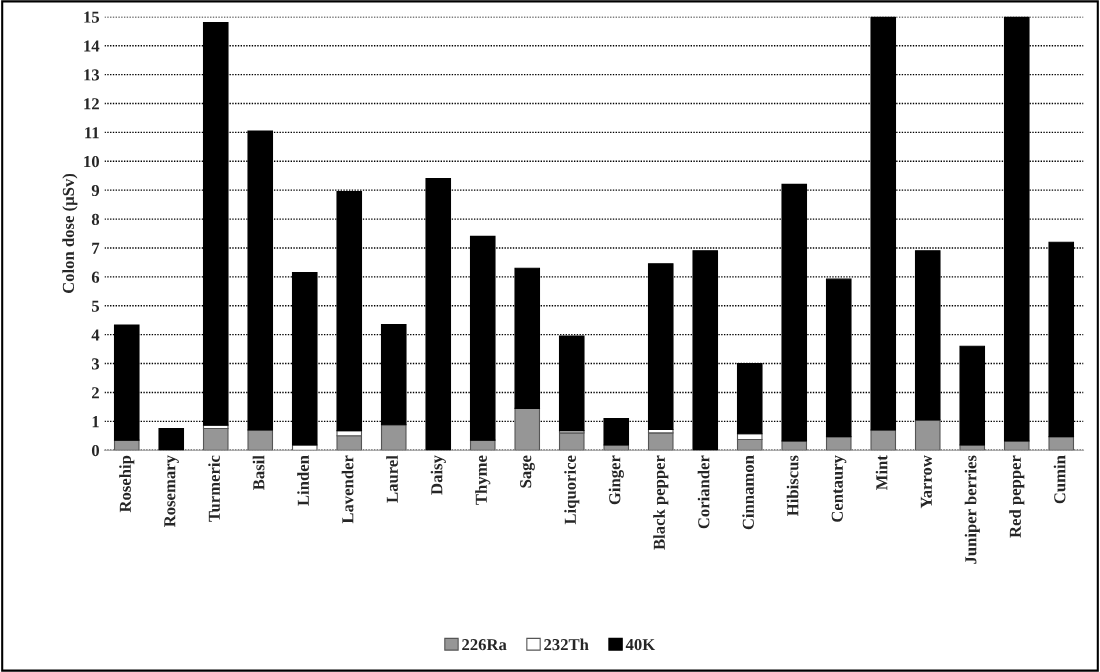  Describe the element at coordinates (95, 422) in the screenshot. I see `y-tick-label: 1` at that location.